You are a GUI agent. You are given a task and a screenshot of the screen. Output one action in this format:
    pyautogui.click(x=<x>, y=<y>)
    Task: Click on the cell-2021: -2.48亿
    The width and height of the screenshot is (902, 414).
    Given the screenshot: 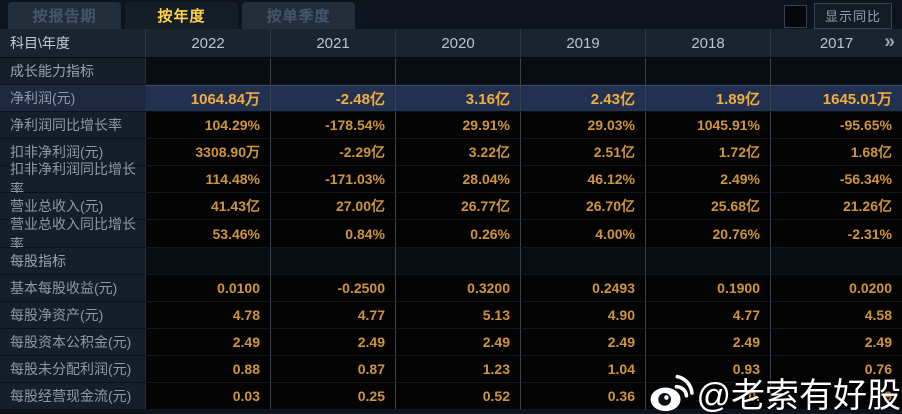 What is the action you would take?
    pyautogui.click(x=333, y=99)
    